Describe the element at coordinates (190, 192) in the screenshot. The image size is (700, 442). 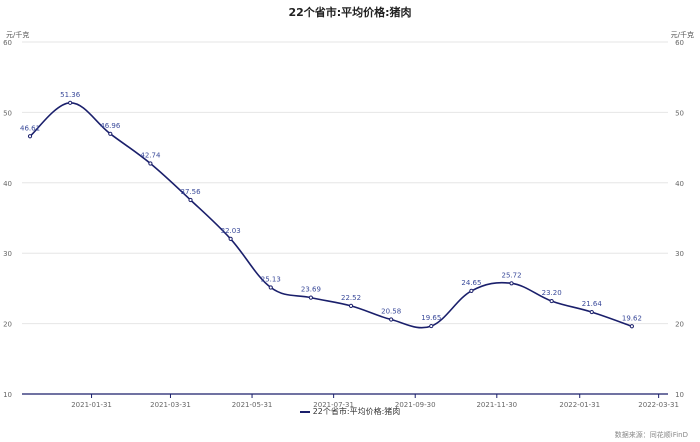
I see `data-label: 37.56` at that location.